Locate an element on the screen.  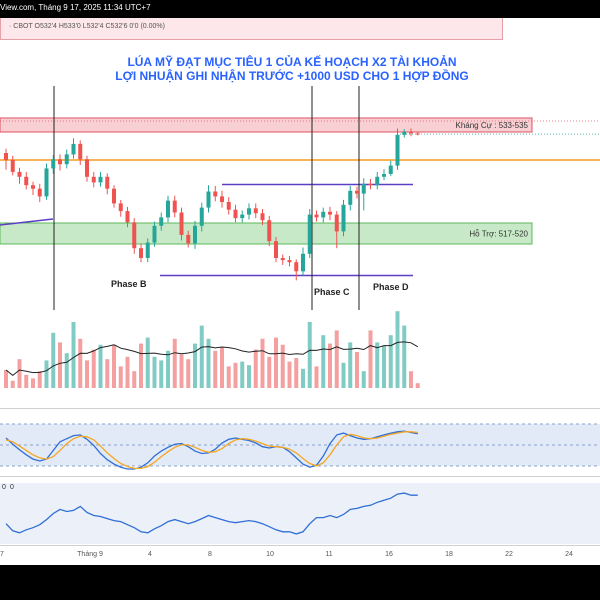
time-axis-label: Tháng 9 is located at coordinates (90, 554).